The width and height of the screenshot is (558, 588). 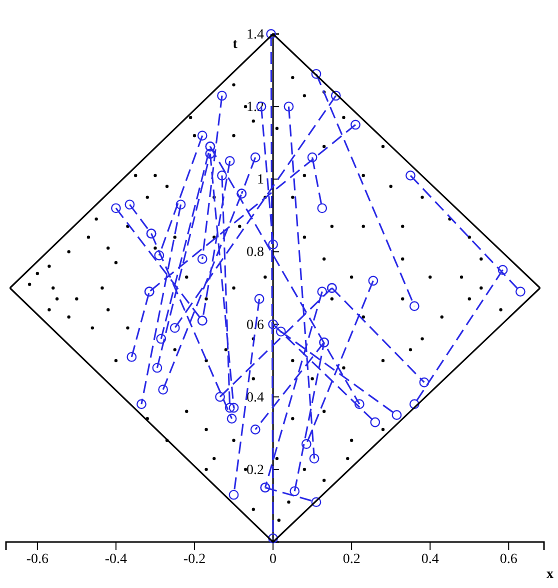 I want to click on y-tick-label: 0.8, so click(x=255, y=252).